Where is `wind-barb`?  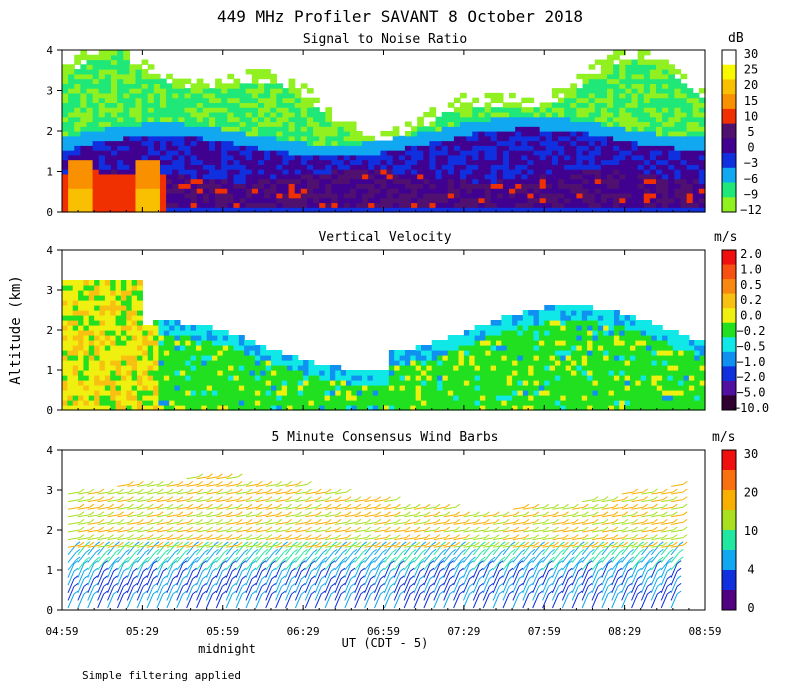 wind-barb is located at coordinates (71, 570).